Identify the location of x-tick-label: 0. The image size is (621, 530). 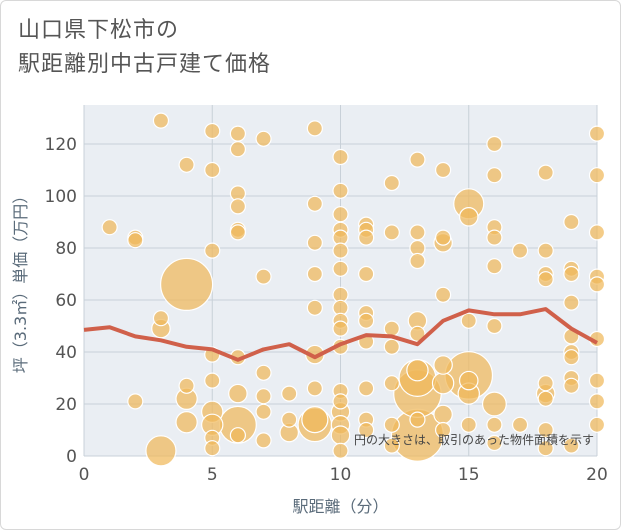
(84, 475).